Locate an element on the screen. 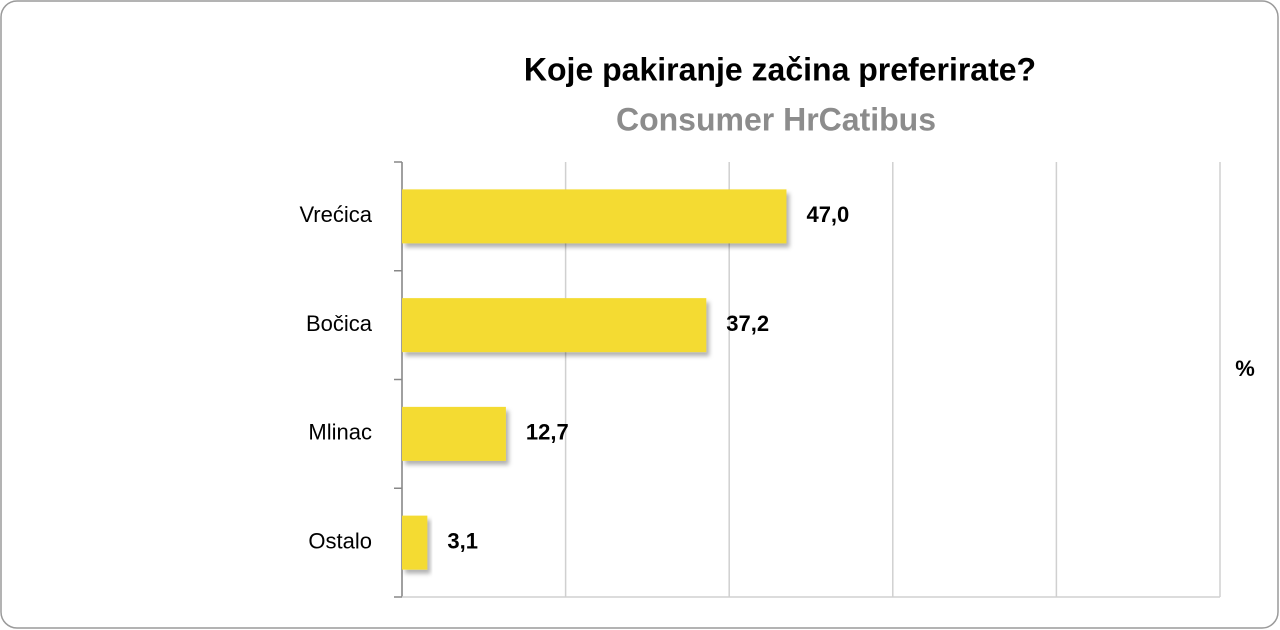  chart-title: Koje pakiranje začina preferirate? is located at coordinates (780, 69).